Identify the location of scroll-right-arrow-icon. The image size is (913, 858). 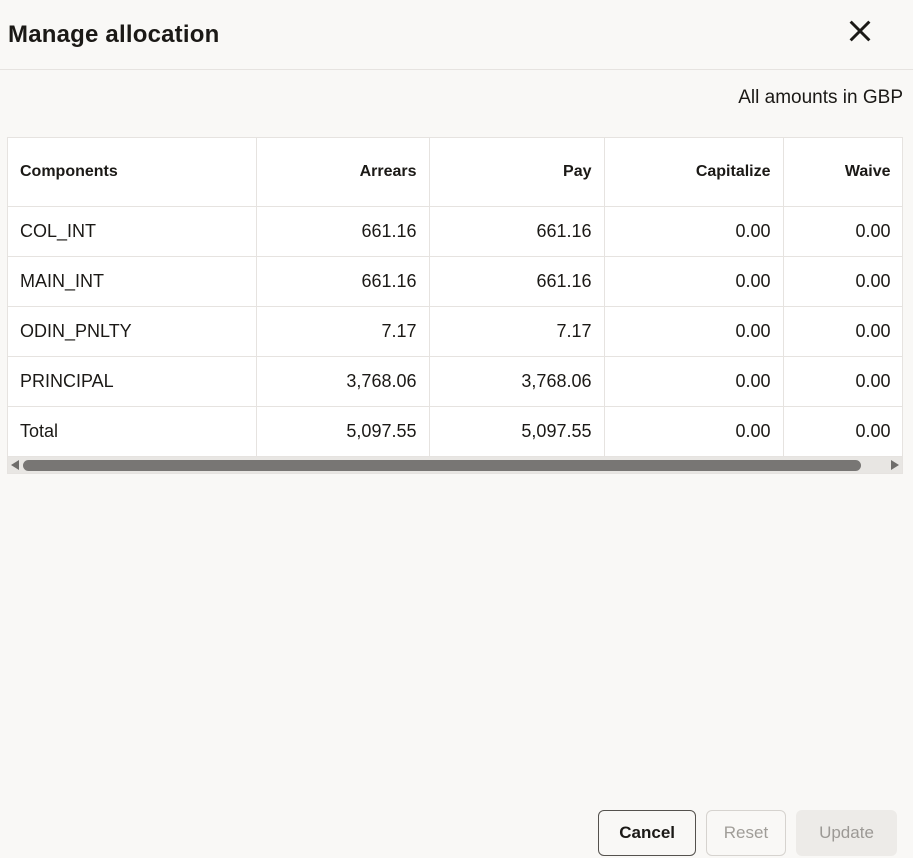
(895, 465).